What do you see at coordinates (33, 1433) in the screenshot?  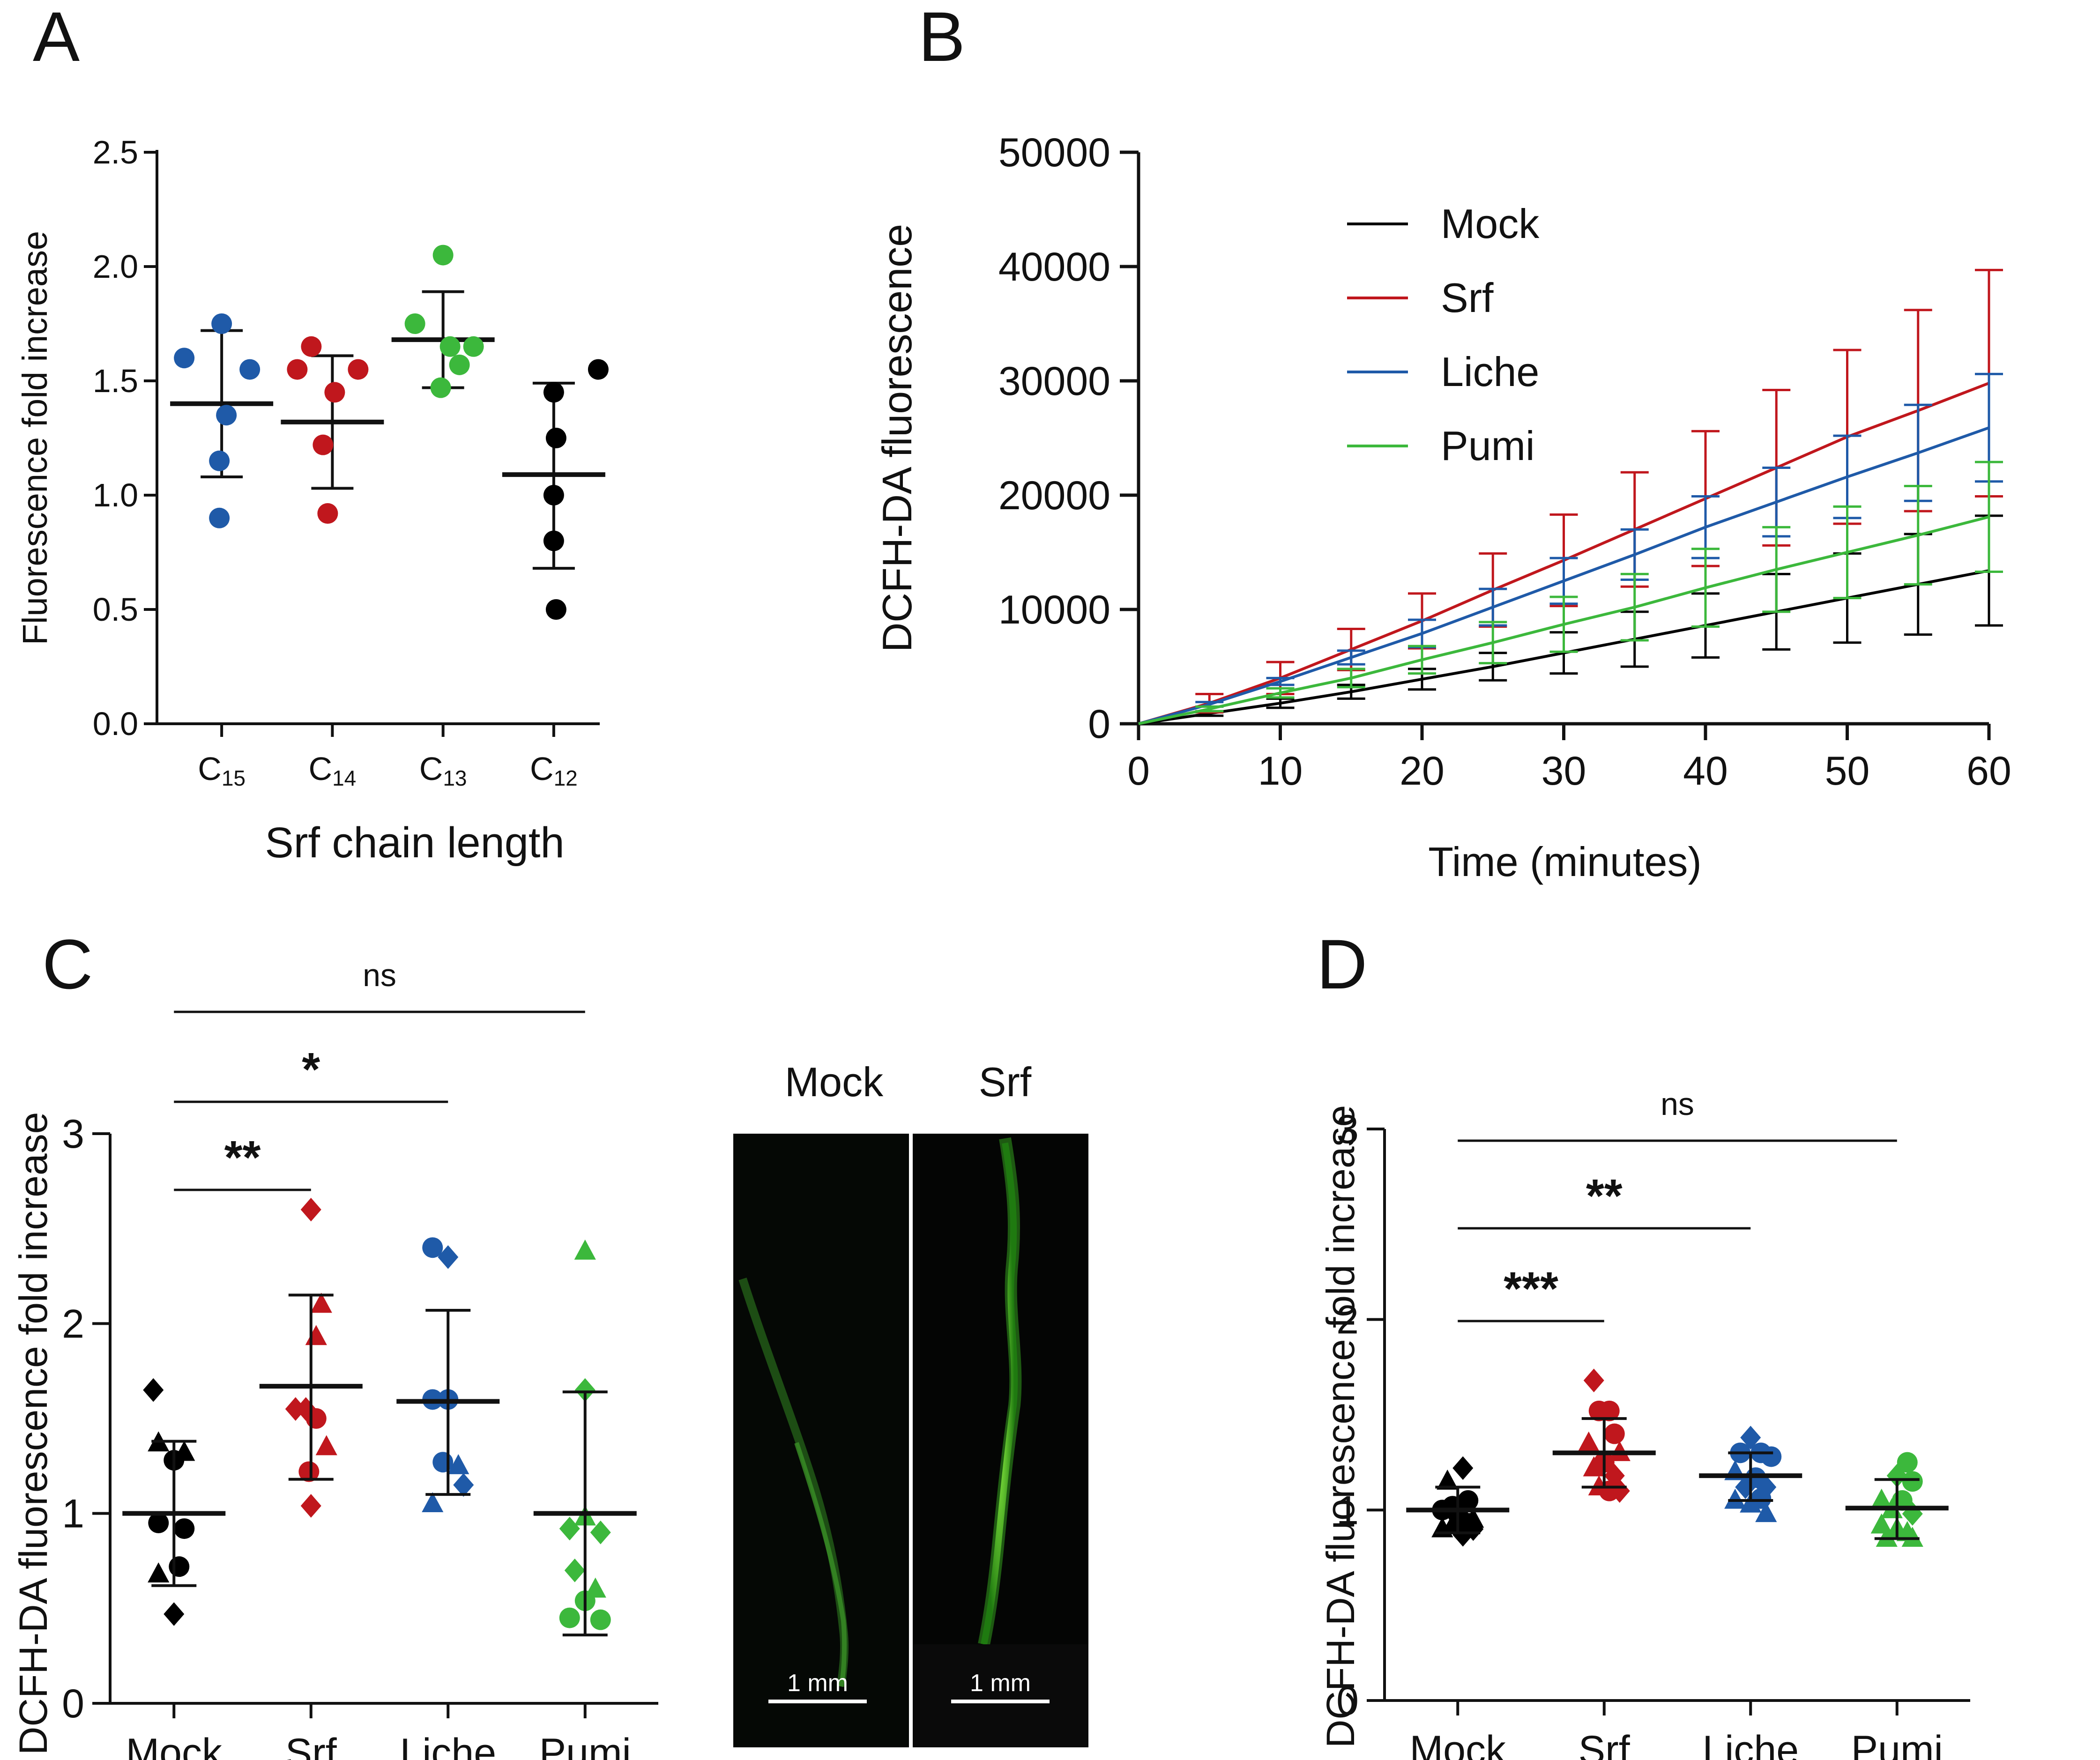 I see `y-axis-title: DCFH-DA fluorescence fold increase` at bounding box center [33, 1433].